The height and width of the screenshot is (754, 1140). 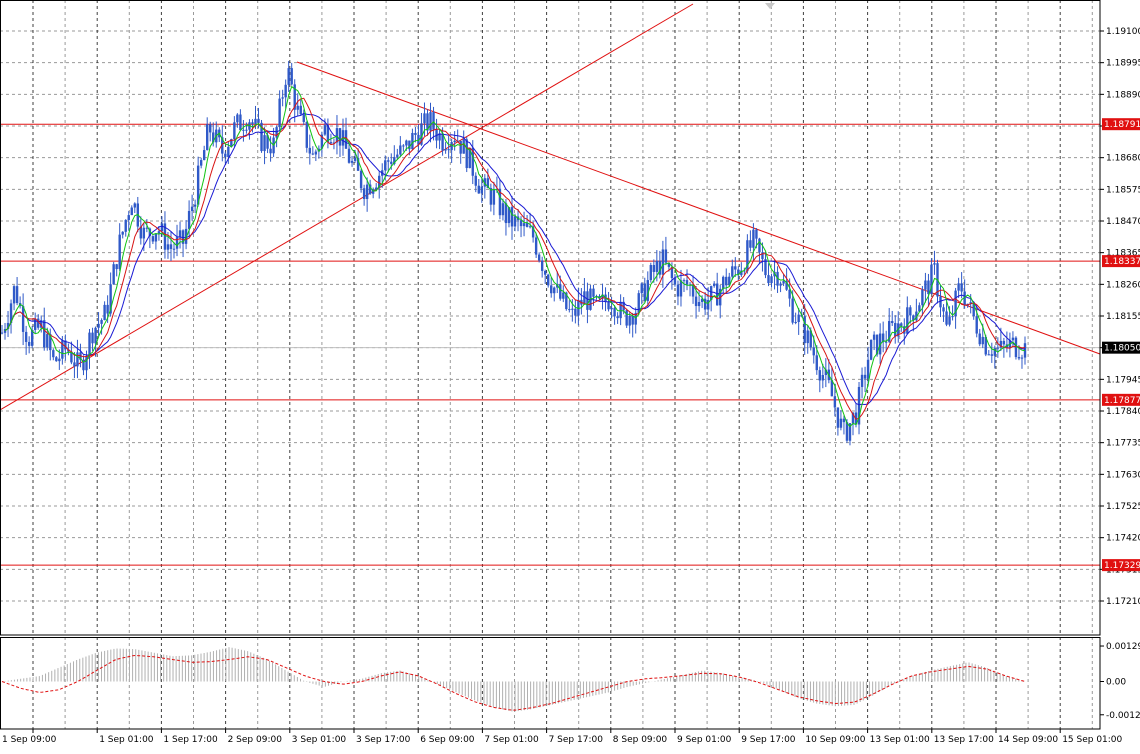 I want to click on y-tick-label: 1.19100, so click(x=1123, y=32).